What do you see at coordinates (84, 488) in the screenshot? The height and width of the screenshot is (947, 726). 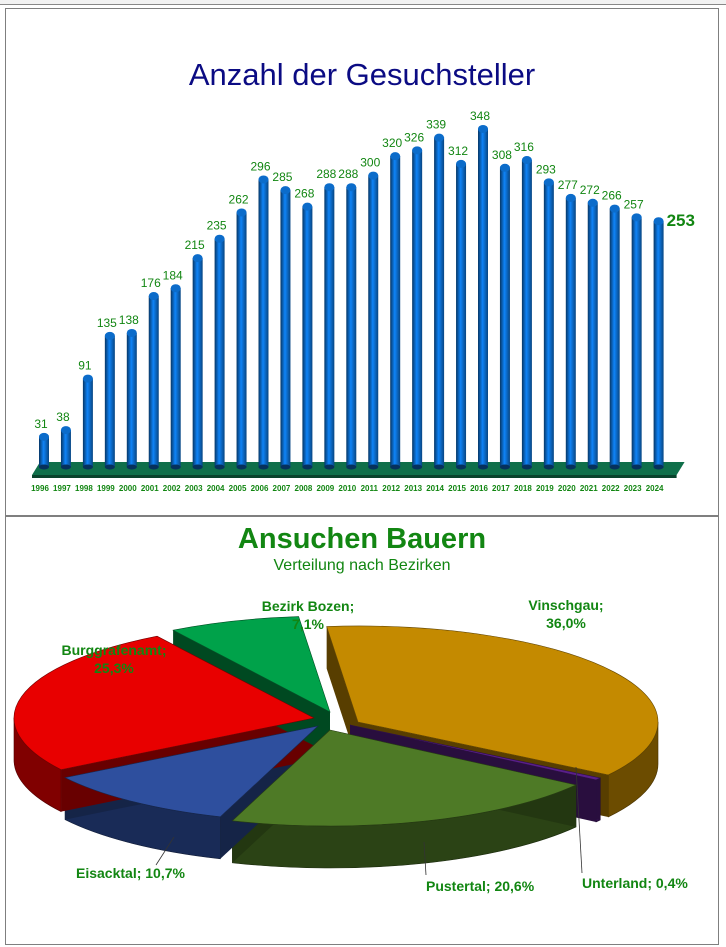 I see `x-tick-label: 1998` at bounding box center [84, 488].